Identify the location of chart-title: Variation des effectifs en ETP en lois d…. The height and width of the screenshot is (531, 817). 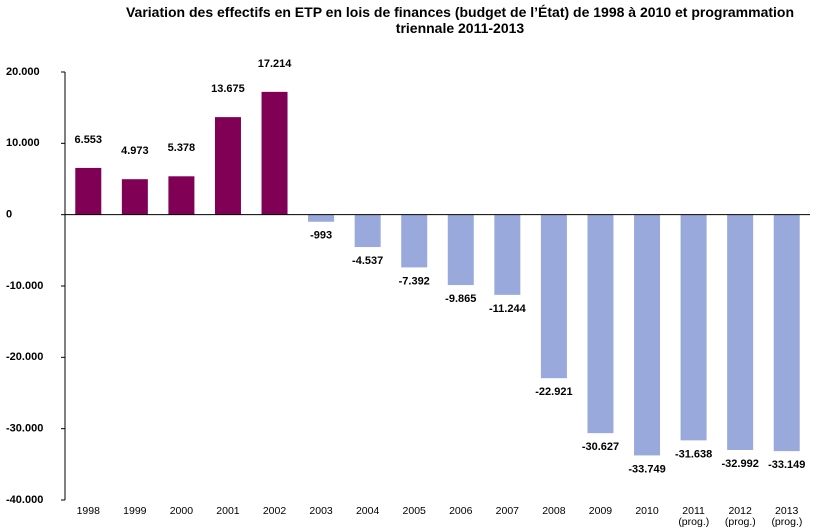
(460, 20).